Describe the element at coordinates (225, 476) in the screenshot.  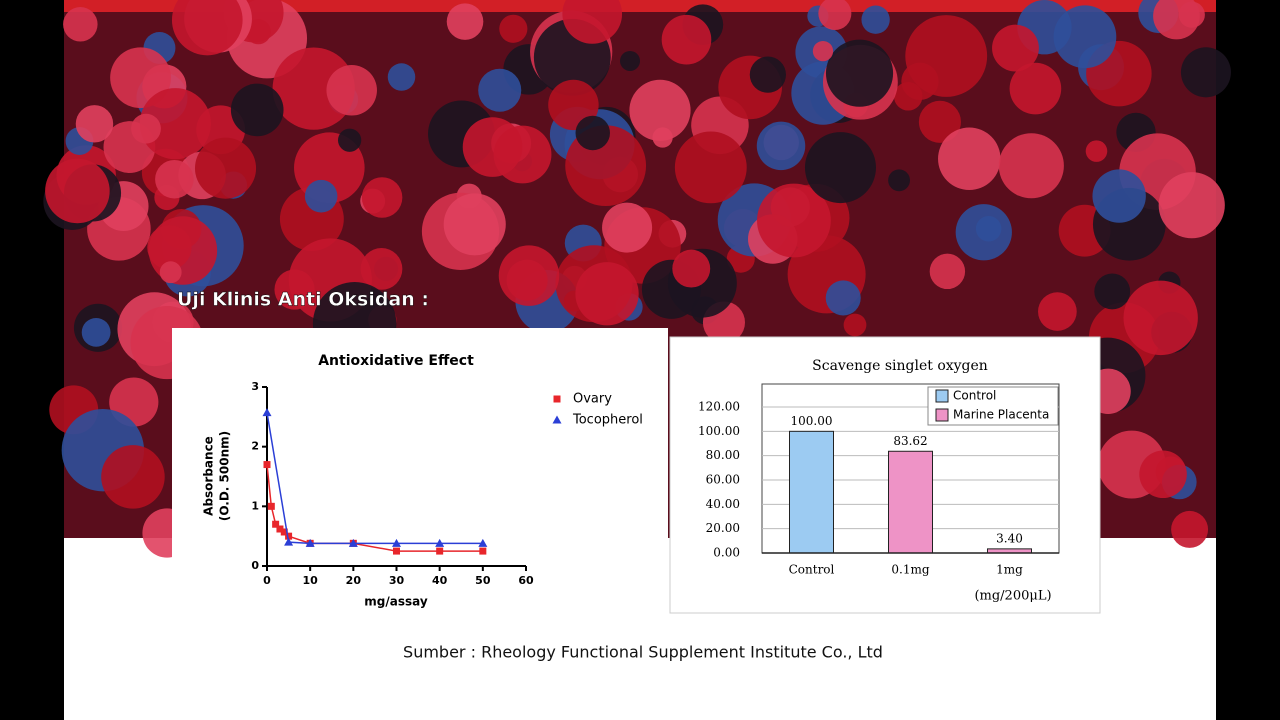
I see `y-axis-label: (O.D. 500nm)` at that location.